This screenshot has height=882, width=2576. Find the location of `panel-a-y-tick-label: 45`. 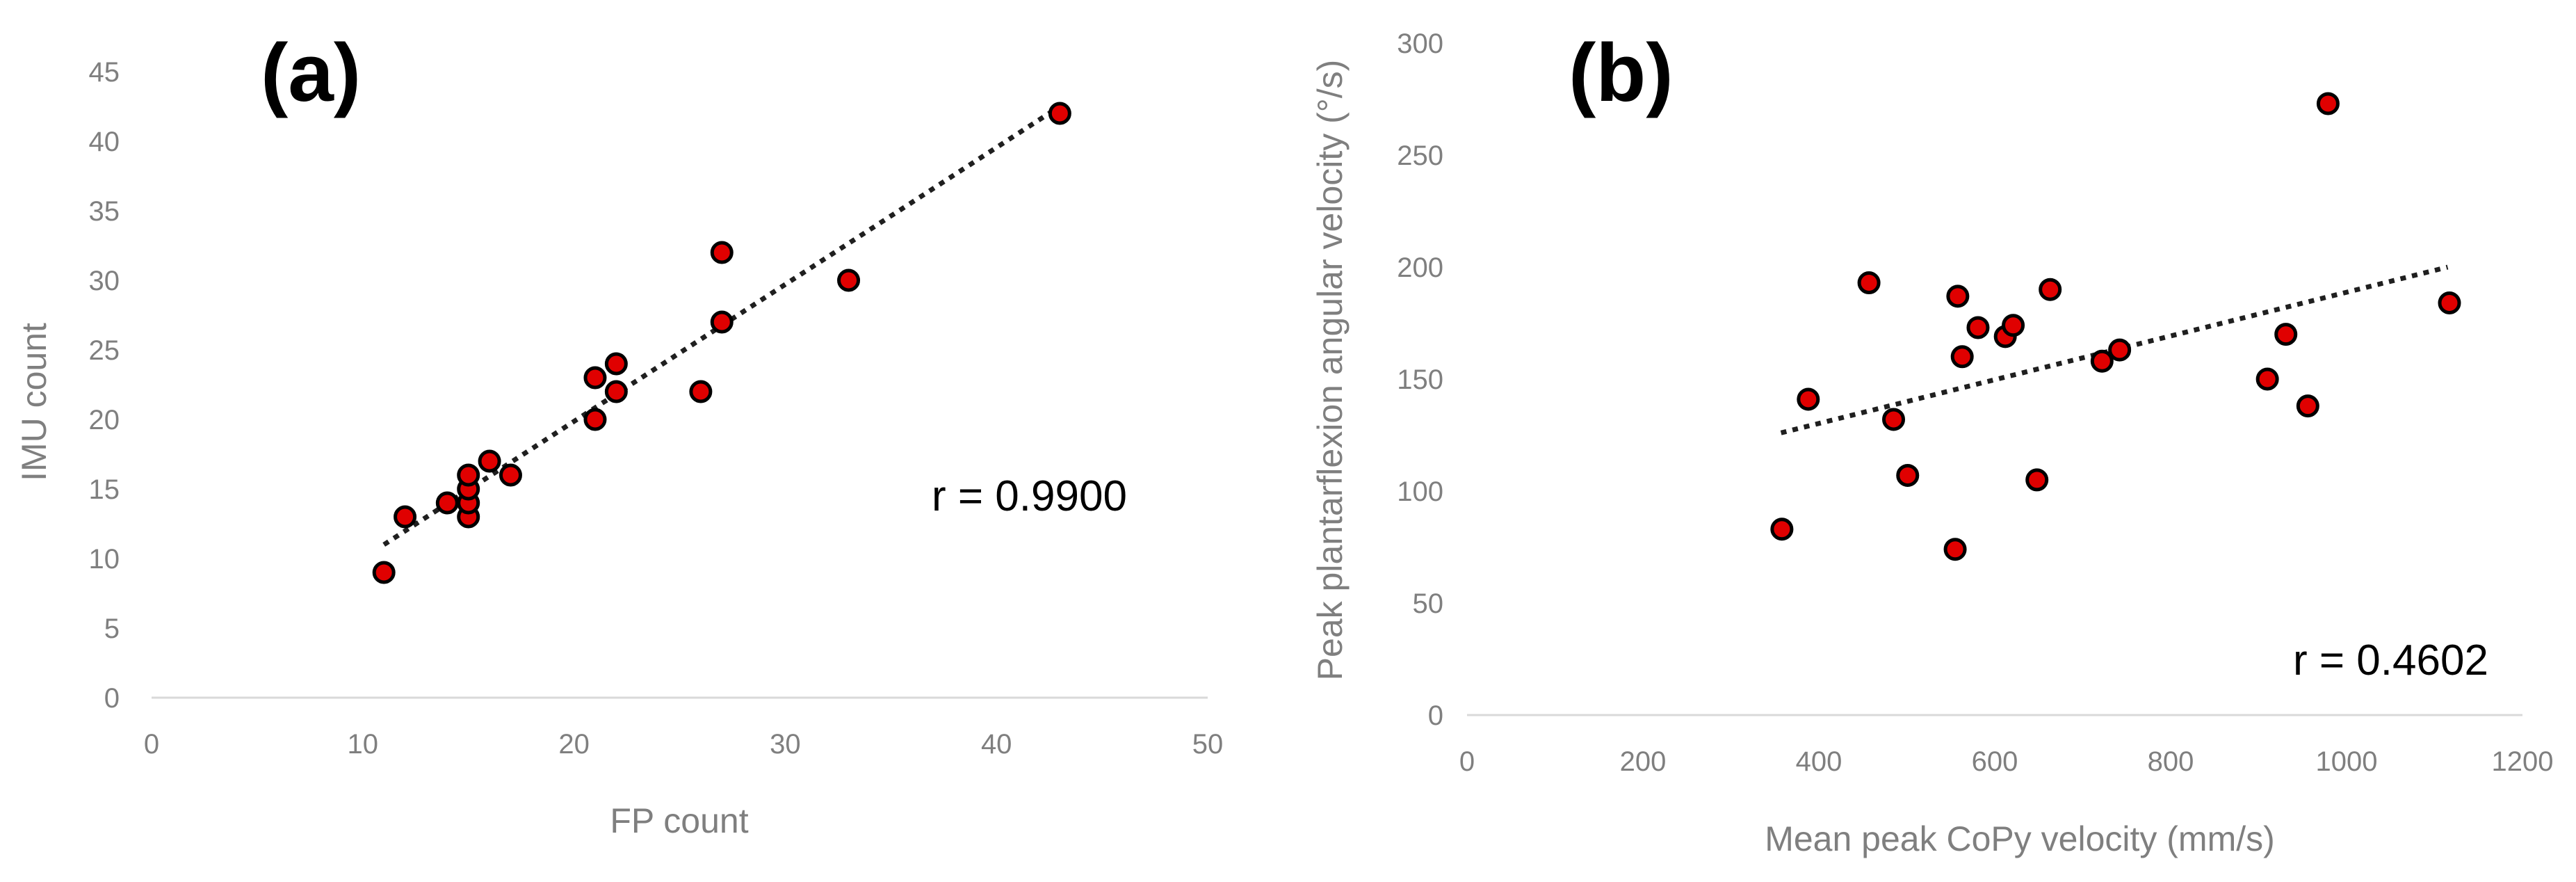

panel-a-y-tick-label: 45 is located at coordinates (104, 72).